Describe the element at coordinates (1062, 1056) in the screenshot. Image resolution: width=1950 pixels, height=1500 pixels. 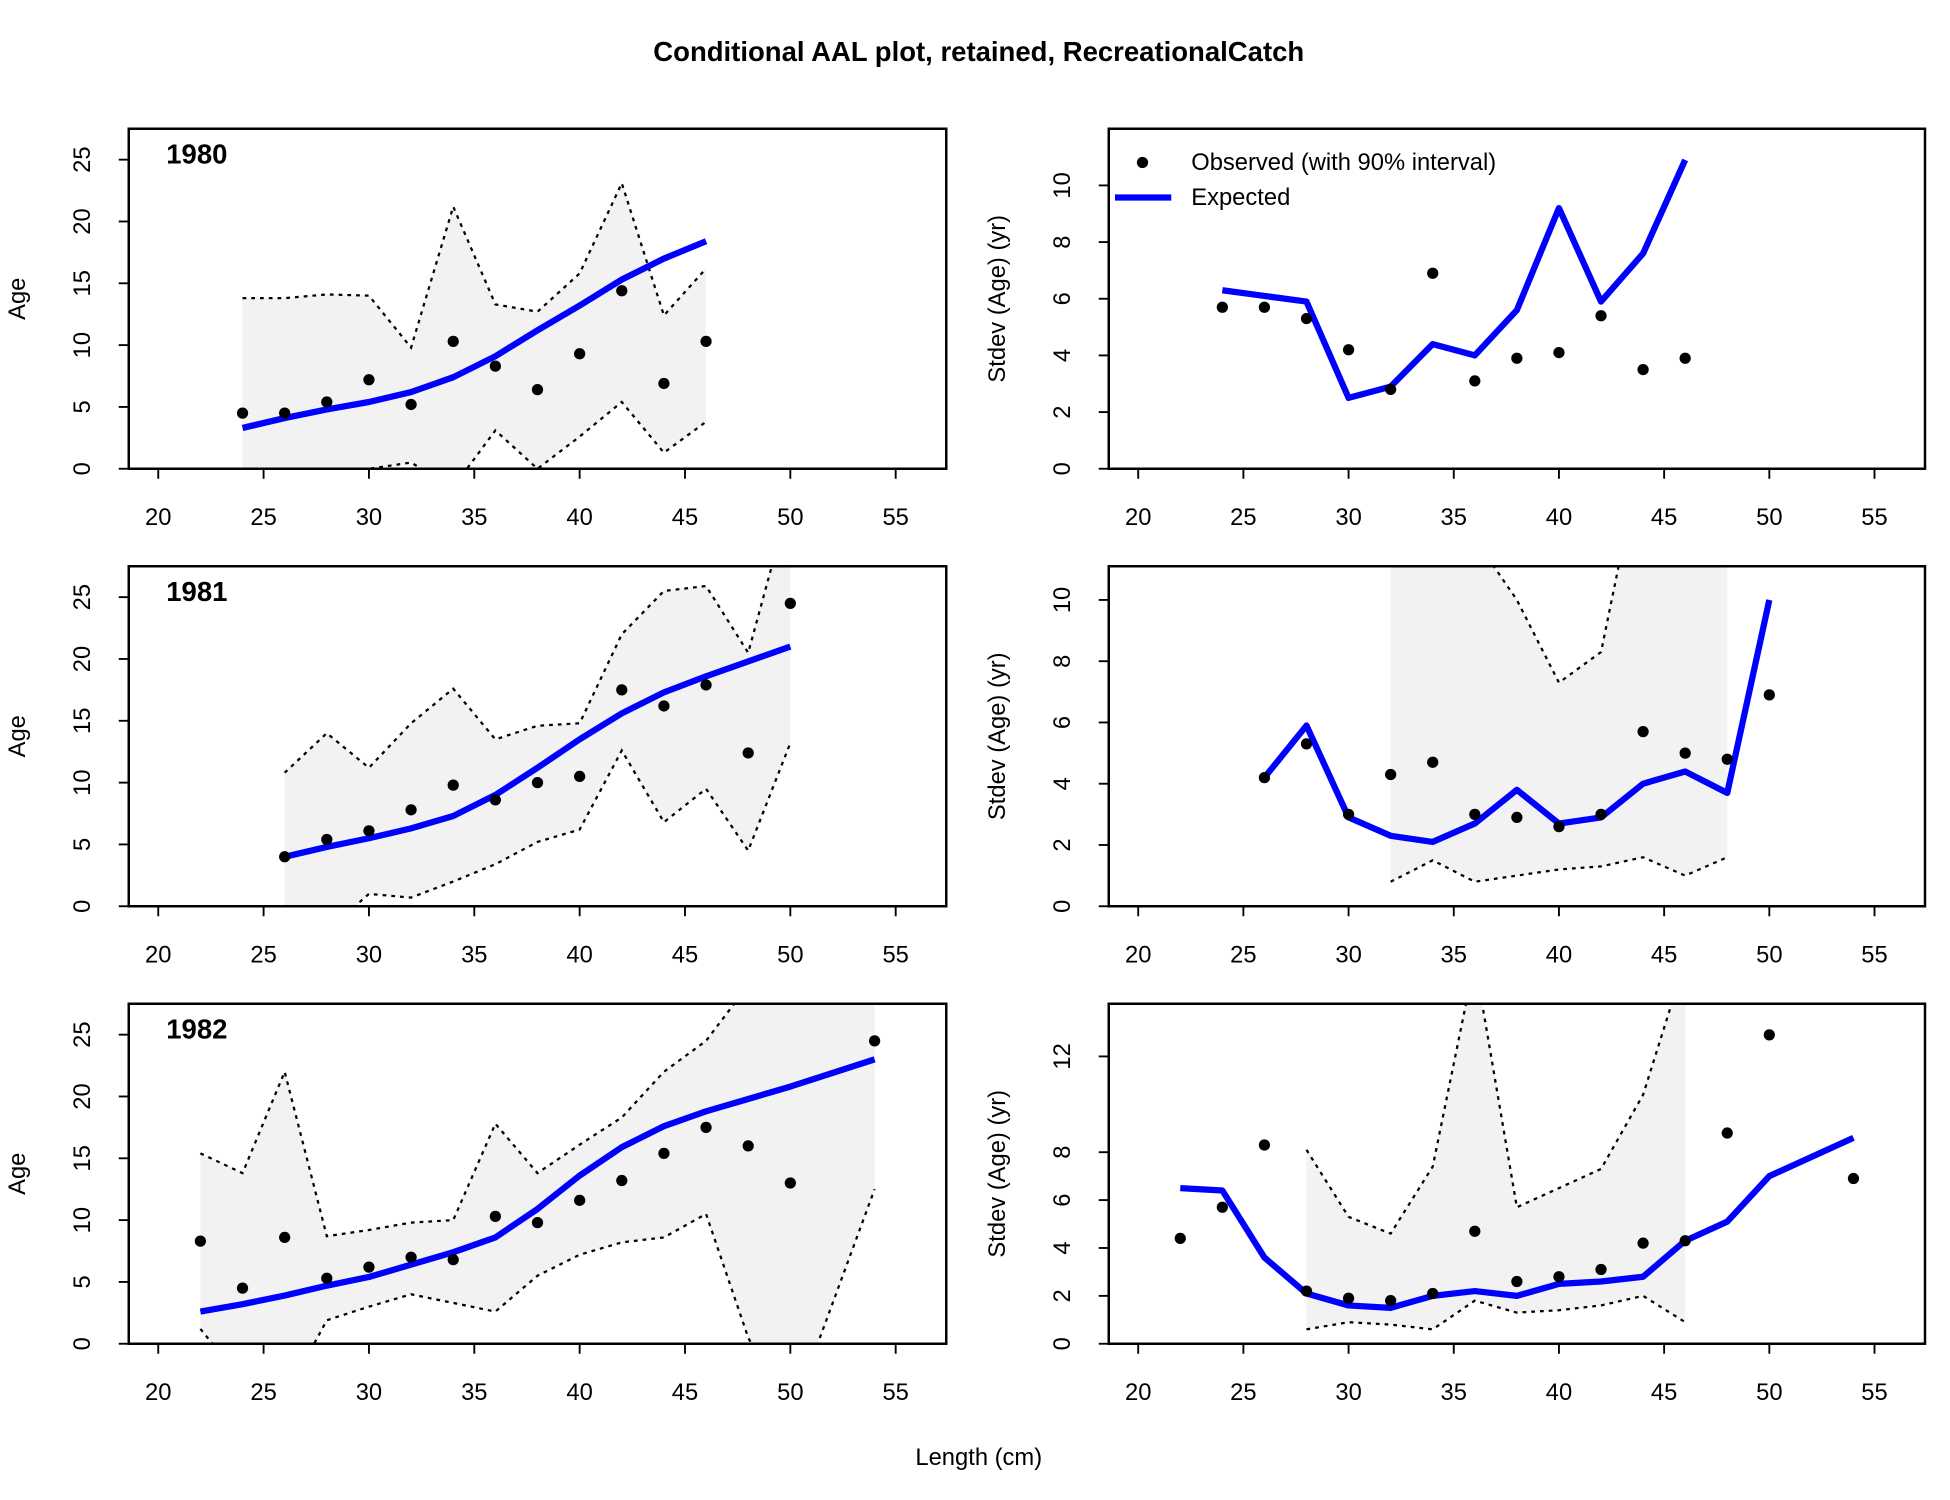
I see `y-tick-label: 12` at that location.